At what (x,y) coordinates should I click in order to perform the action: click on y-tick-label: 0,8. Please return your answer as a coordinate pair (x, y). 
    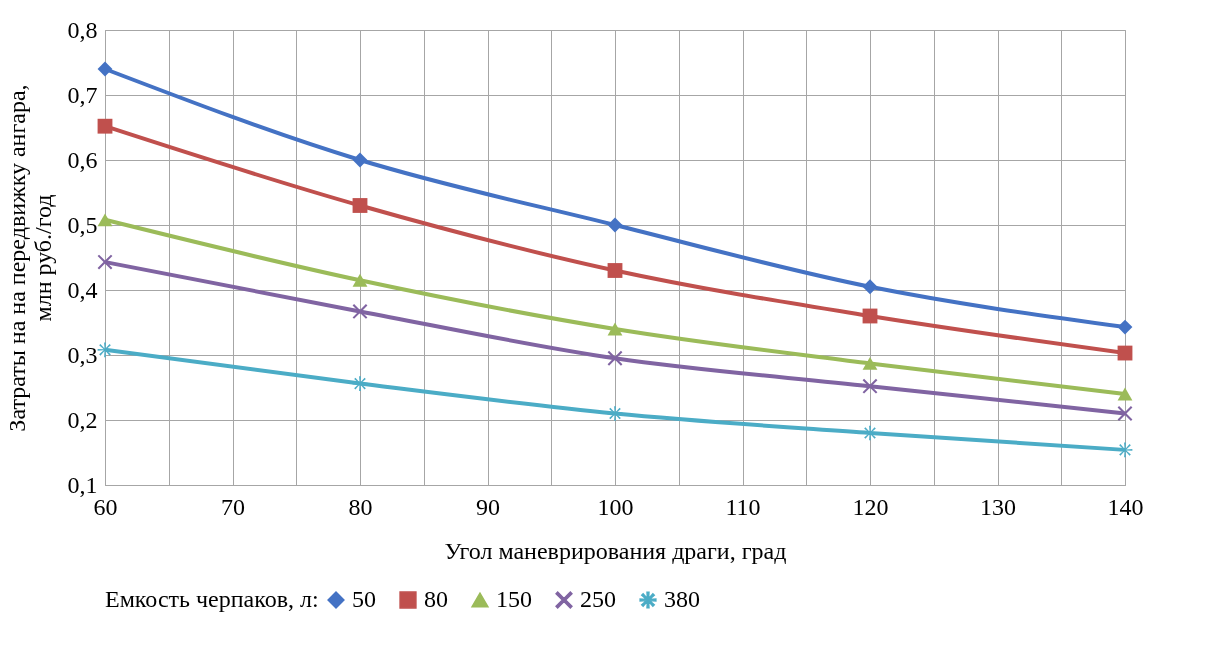
    Looking at the image, I should click on (82, 29).